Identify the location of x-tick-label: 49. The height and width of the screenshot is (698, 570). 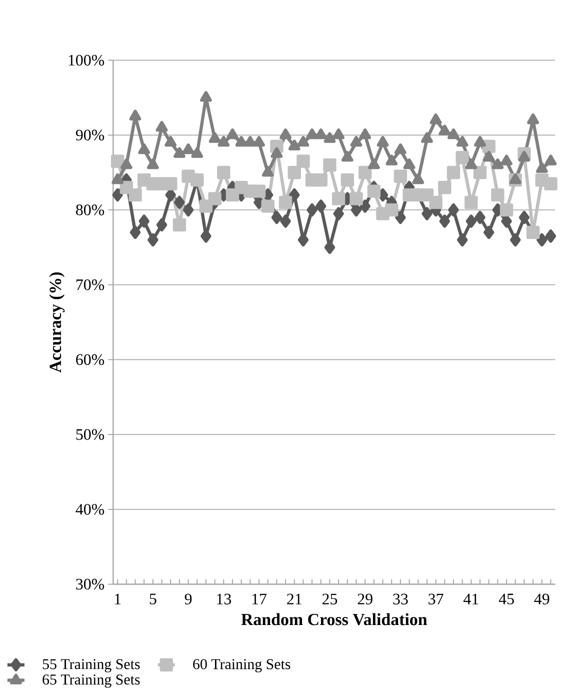
(542, 599).